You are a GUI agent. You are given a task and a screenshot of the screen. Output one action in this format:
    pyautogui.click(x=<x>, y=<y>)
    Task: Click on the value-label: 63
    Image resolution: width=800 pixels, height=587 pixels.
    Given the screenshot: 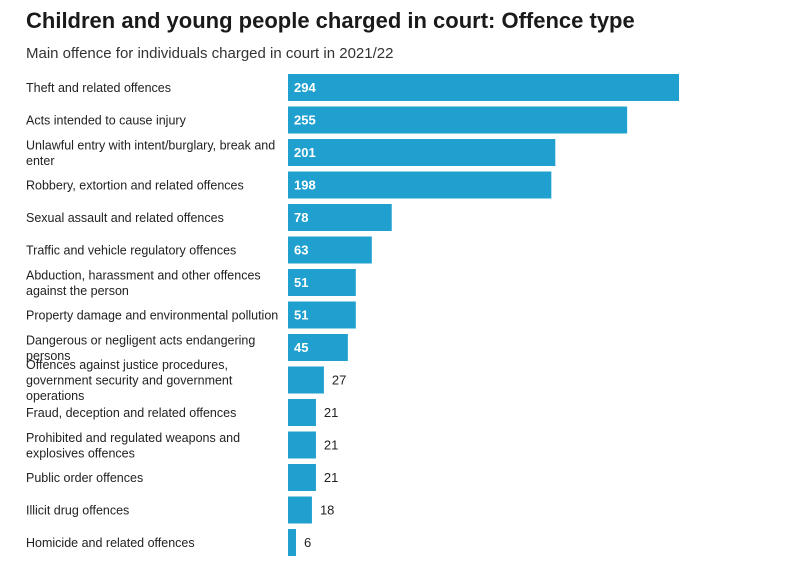 What is the action you would take?
    pyautogui.click(x=301, y=250)
    